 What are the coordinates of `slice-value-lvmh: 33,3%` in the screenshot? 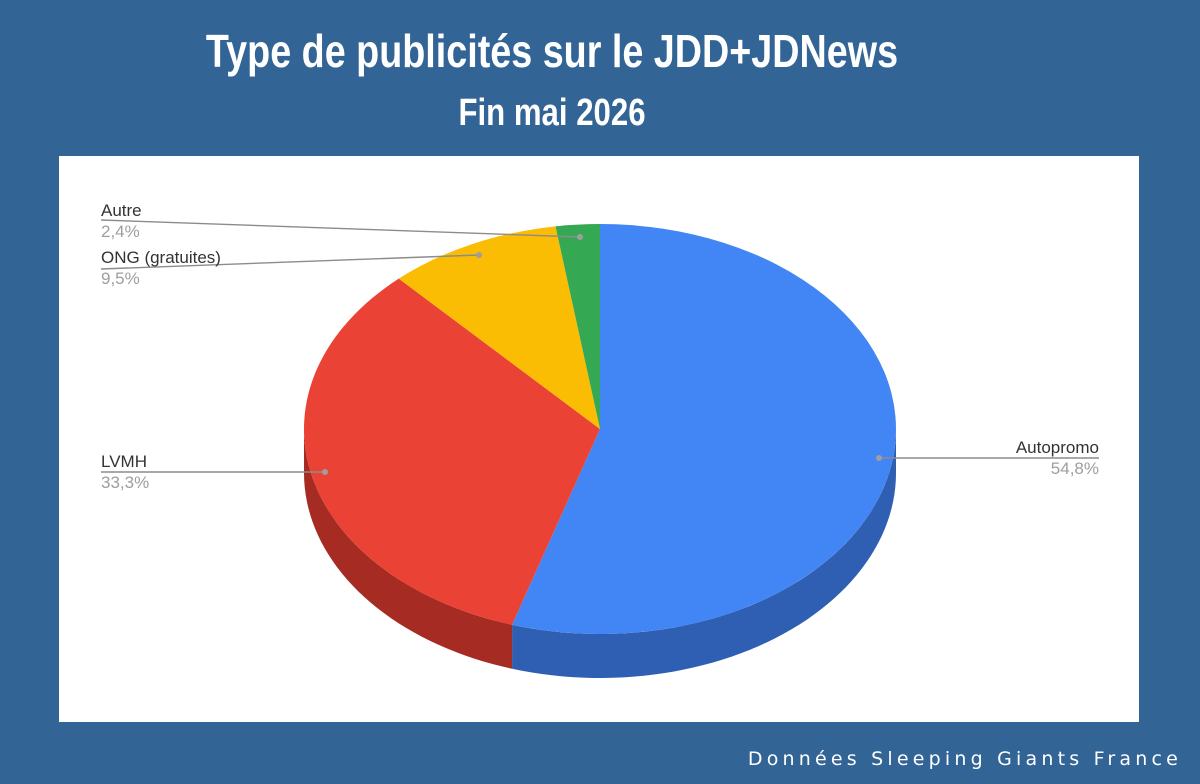 It's located at (125, 482).